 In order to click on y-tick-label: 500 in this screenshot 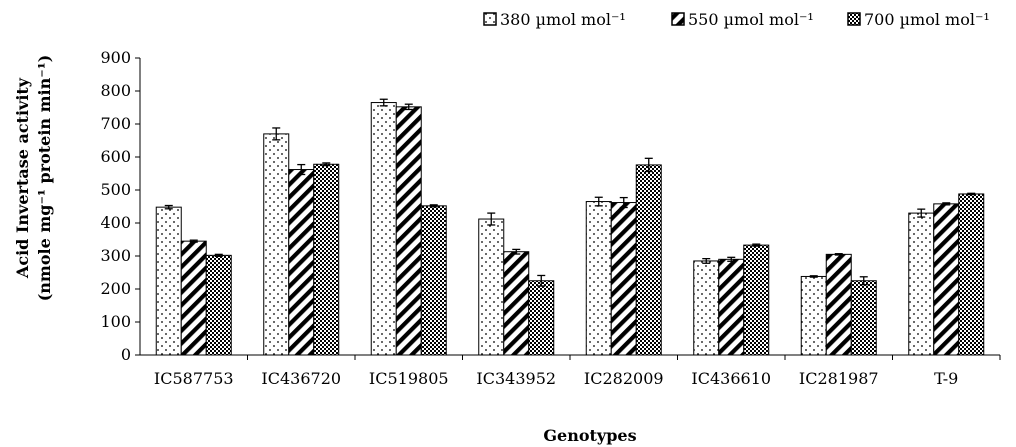, I will do `click(115, 189)`.